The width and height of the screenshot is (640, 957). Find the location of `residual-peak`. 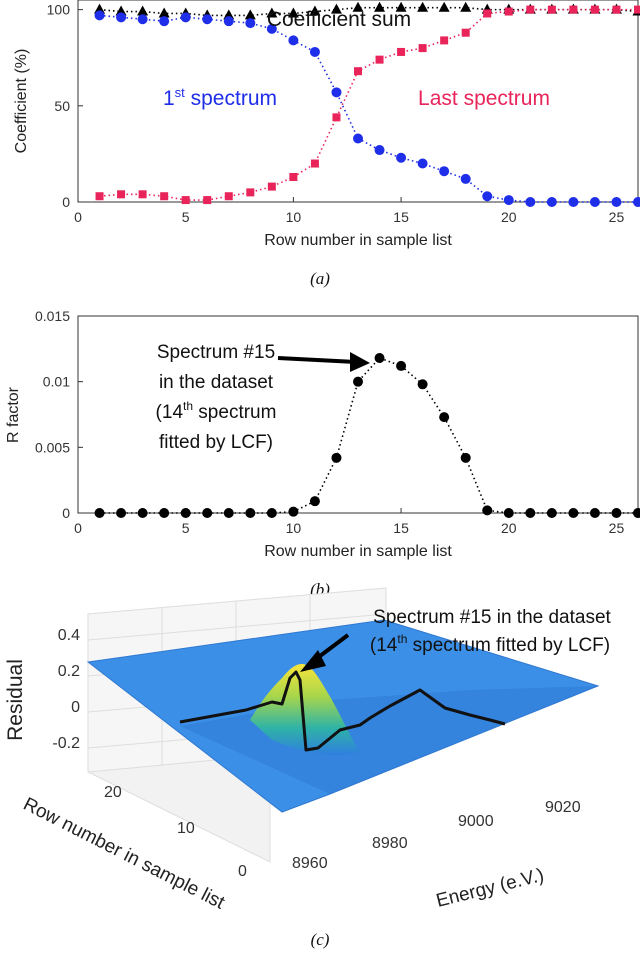

residual-peak is located at coordinates (305, 710).